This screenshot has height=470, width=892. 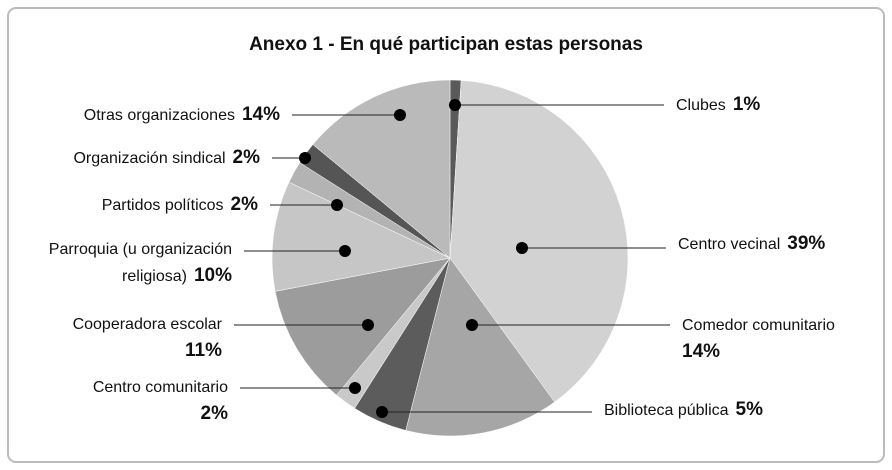 I want to click on percent-label: 5%, so click(x=749, y=409).